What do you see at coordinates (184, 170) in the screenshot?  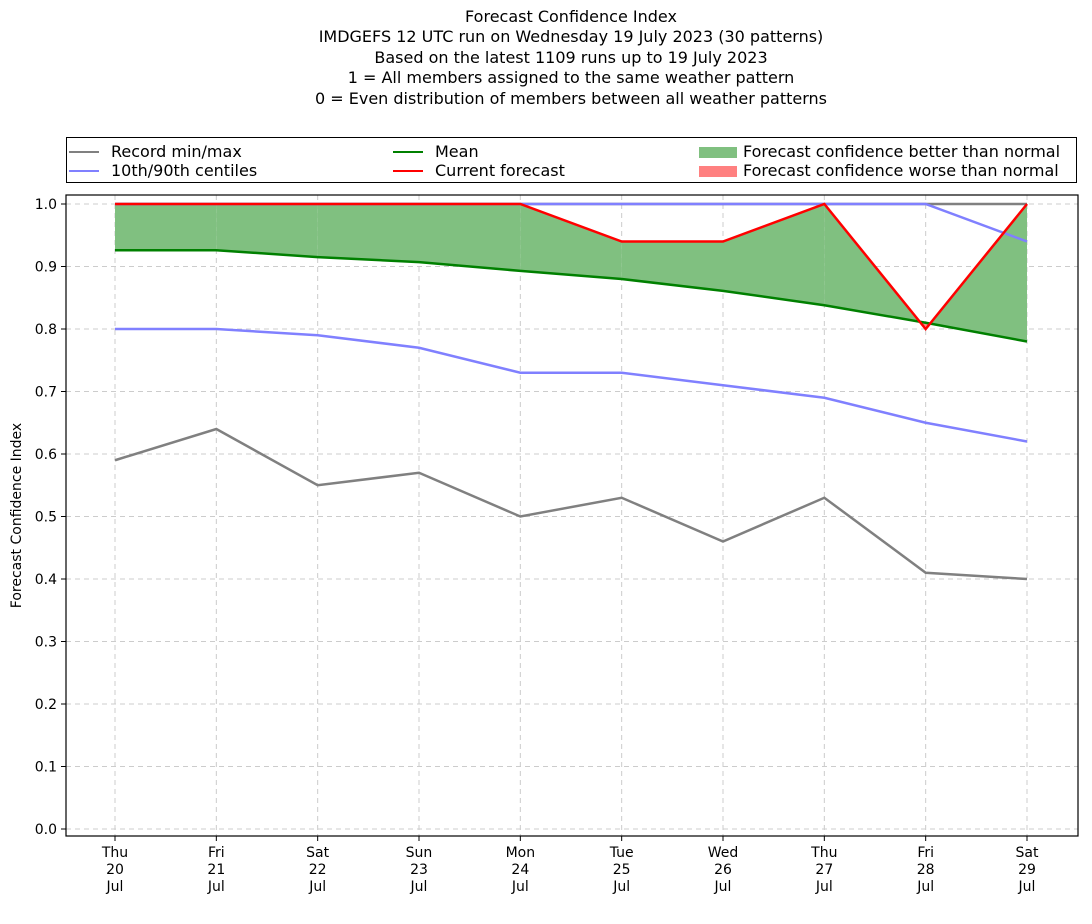 I see `legend-label-centiles: 10th/90th centiles` at bounding box center [184, 170].